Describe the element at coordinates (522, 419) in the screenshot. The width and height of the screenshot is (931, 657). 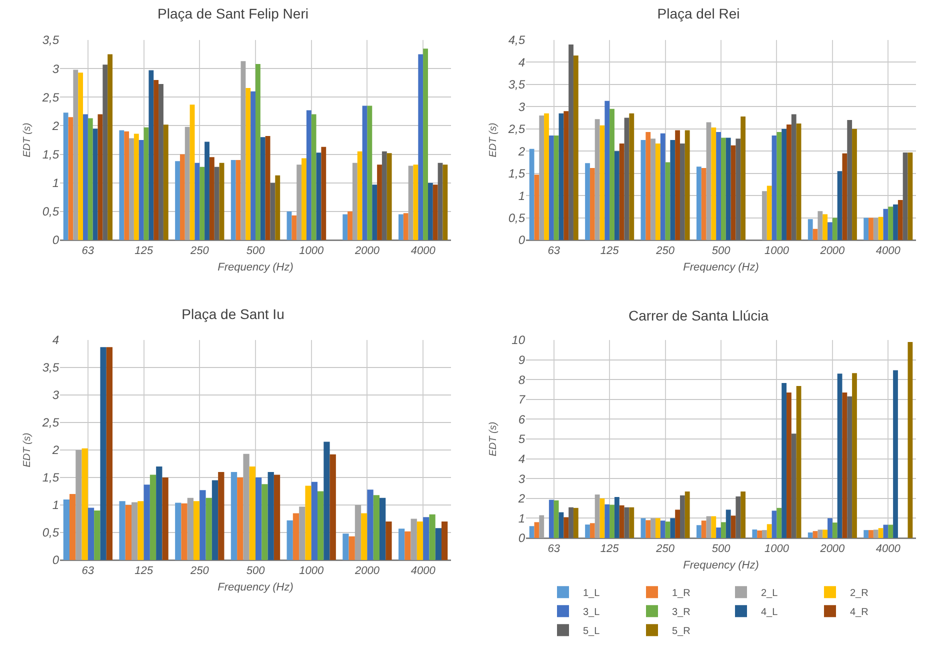
I see `y-tick-label: 6` at that location.